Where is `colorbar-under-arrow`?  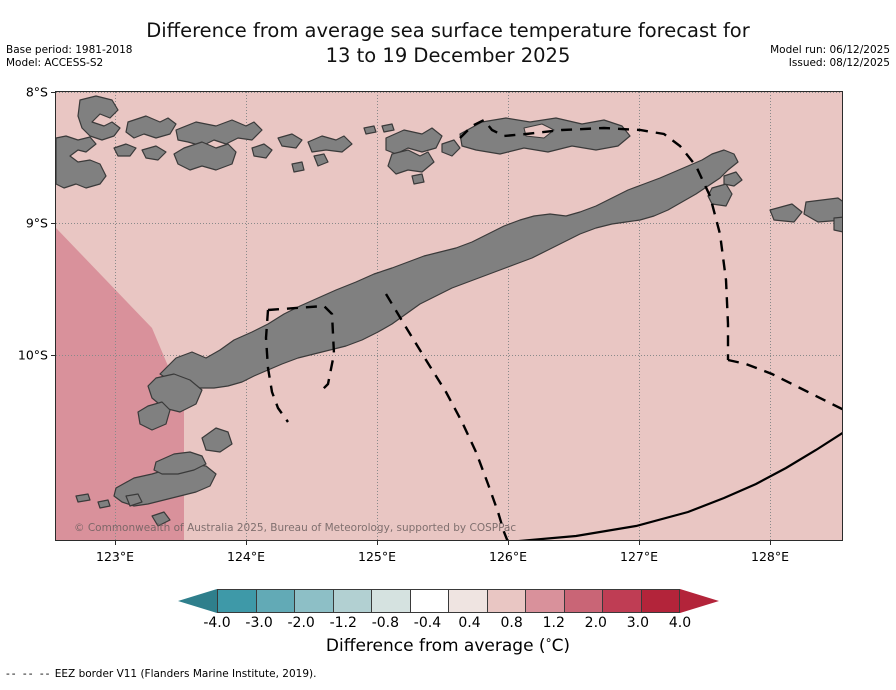 colorbar-under-arrow is located at coordinates (197, 601).